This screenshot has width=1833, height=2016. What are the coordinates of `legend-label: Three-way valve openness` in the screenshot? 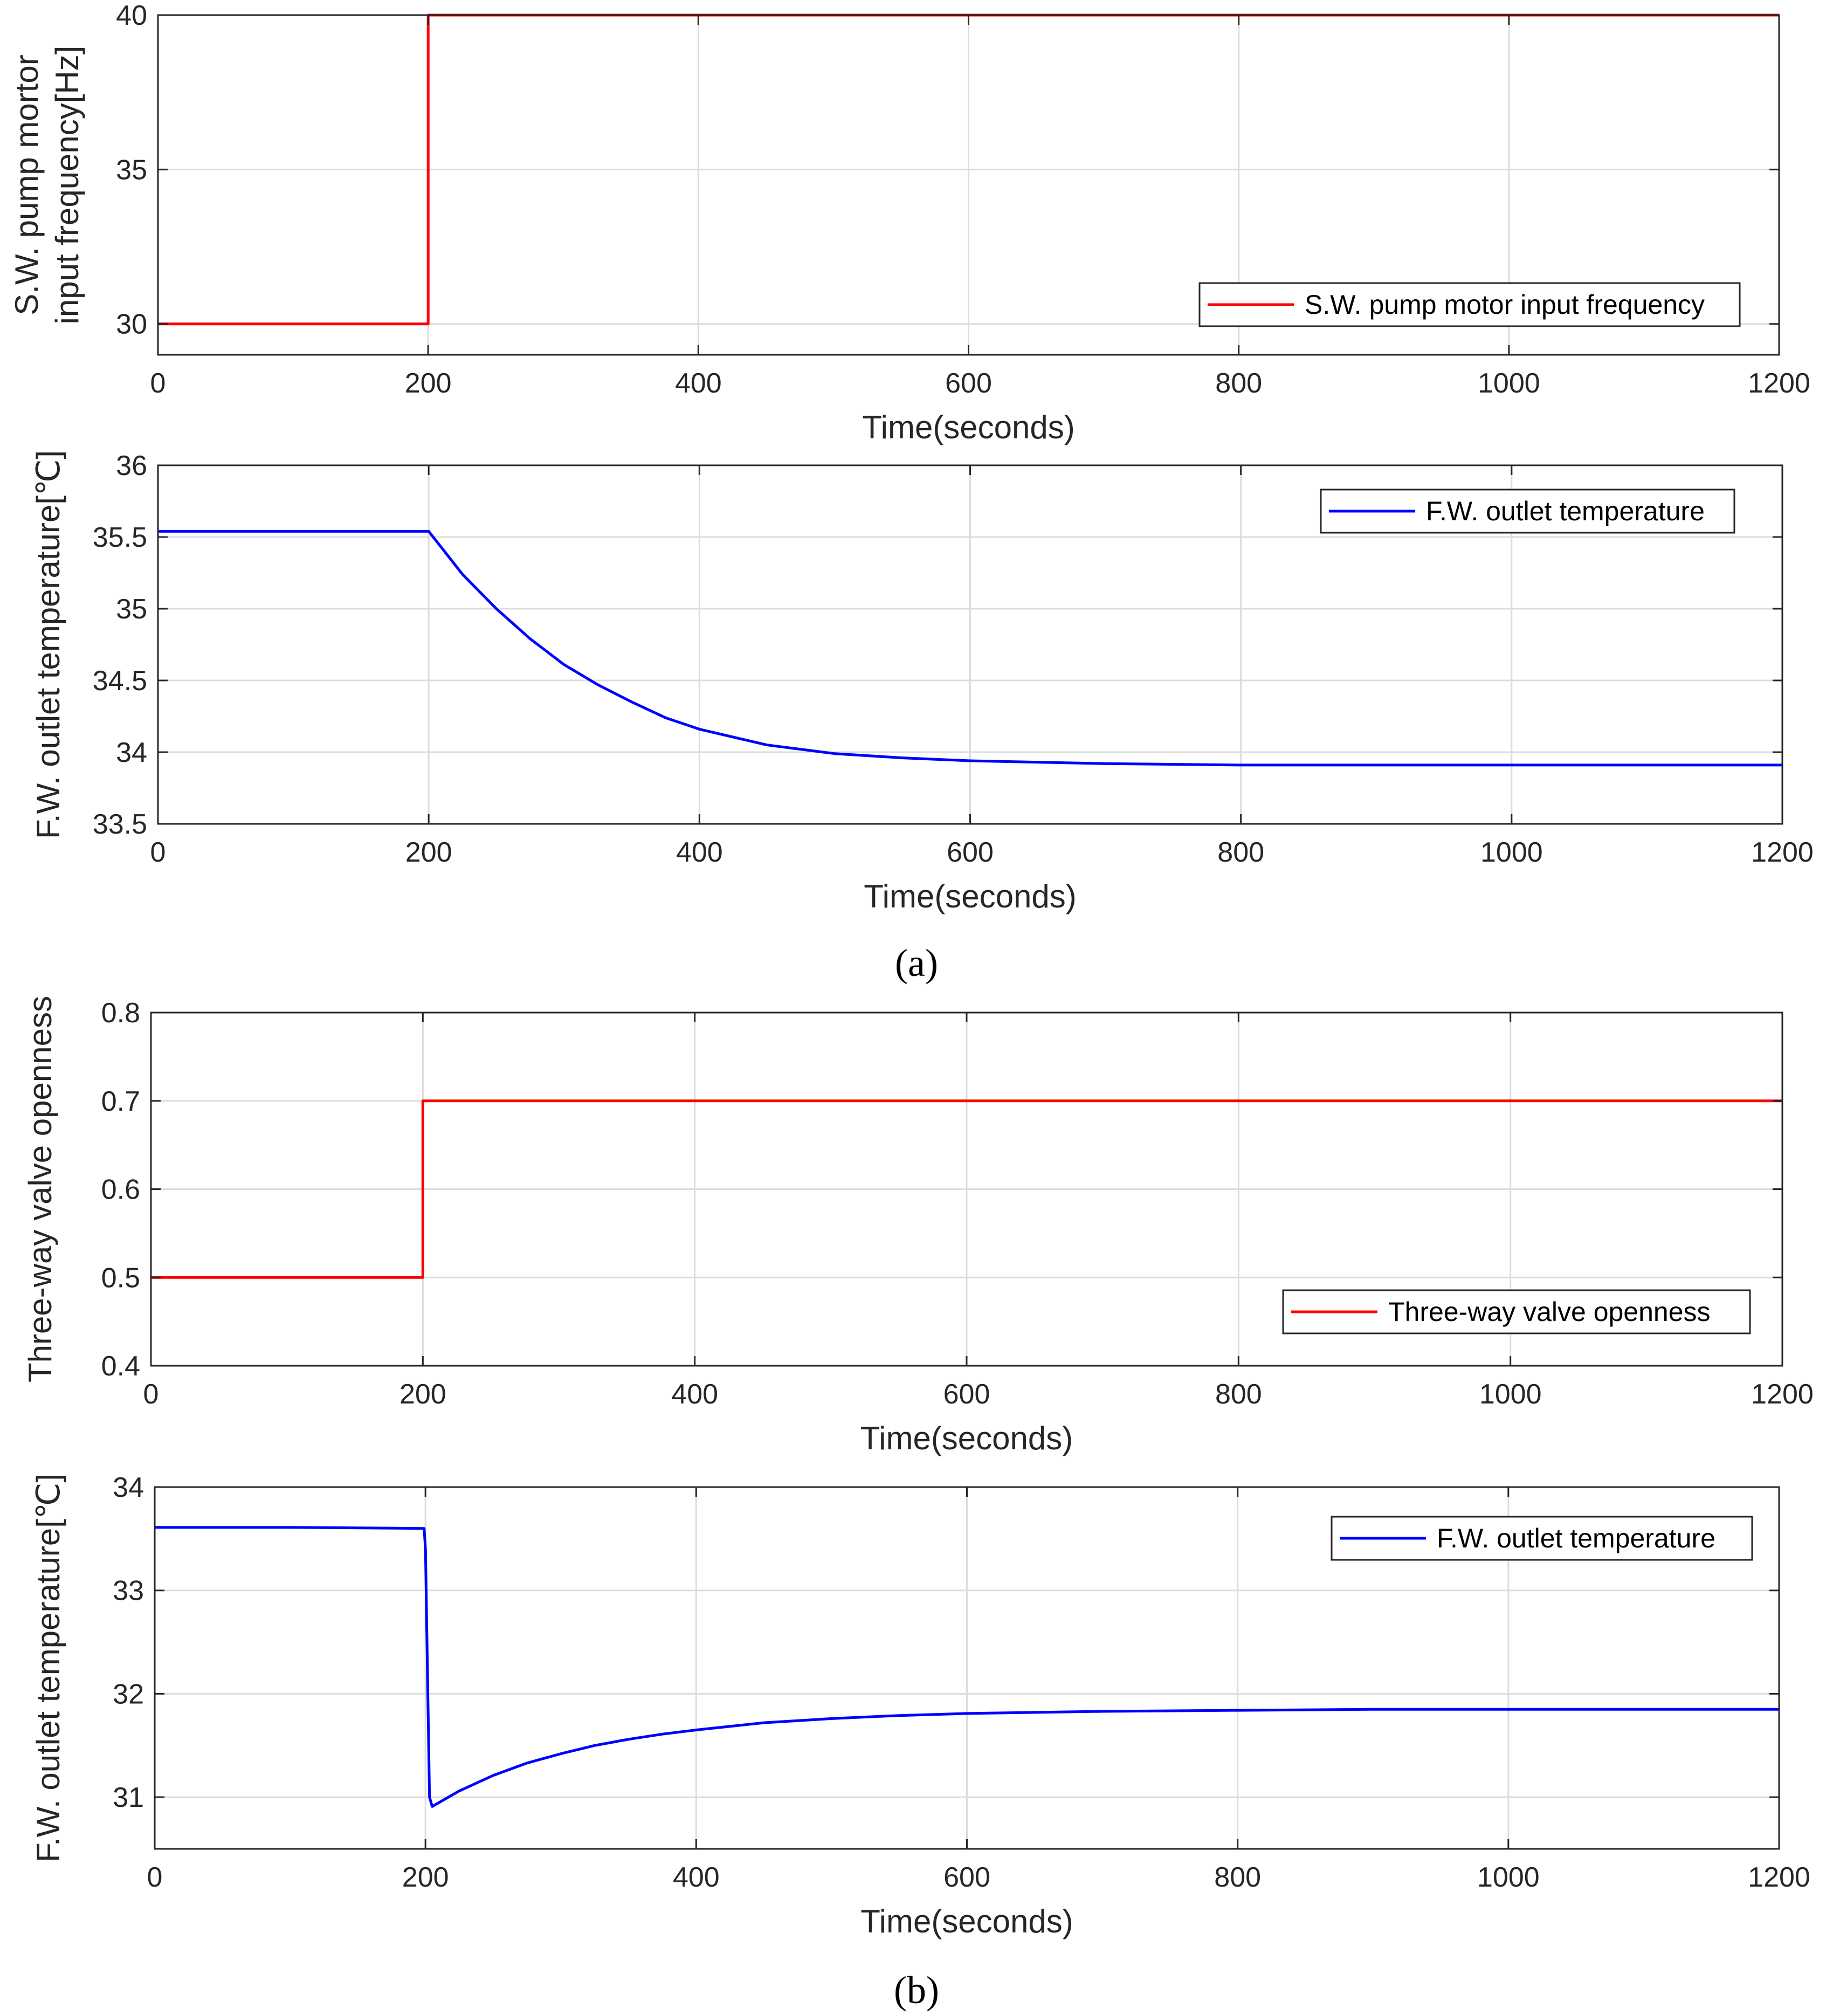 It's located at (1549, 1312).